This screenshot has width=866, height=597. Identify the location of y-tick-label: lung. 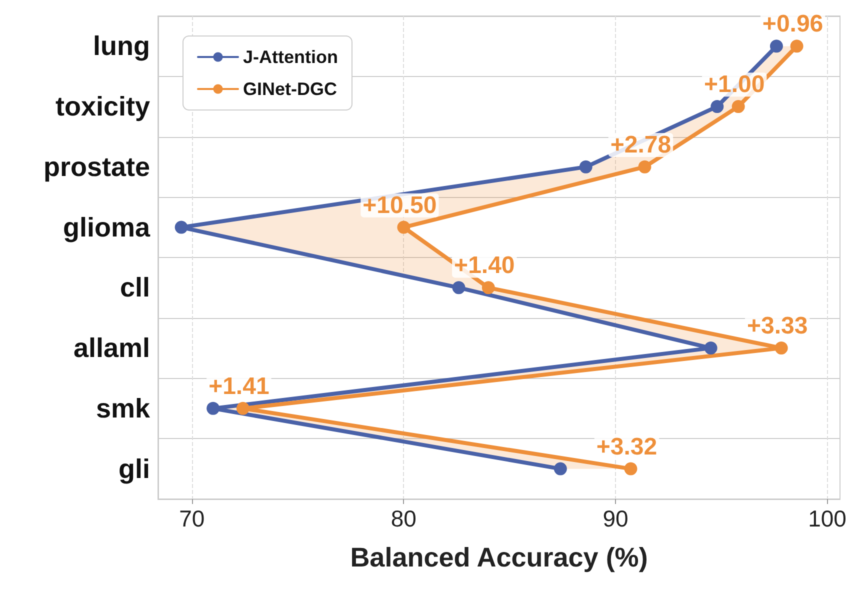
(121, 46).